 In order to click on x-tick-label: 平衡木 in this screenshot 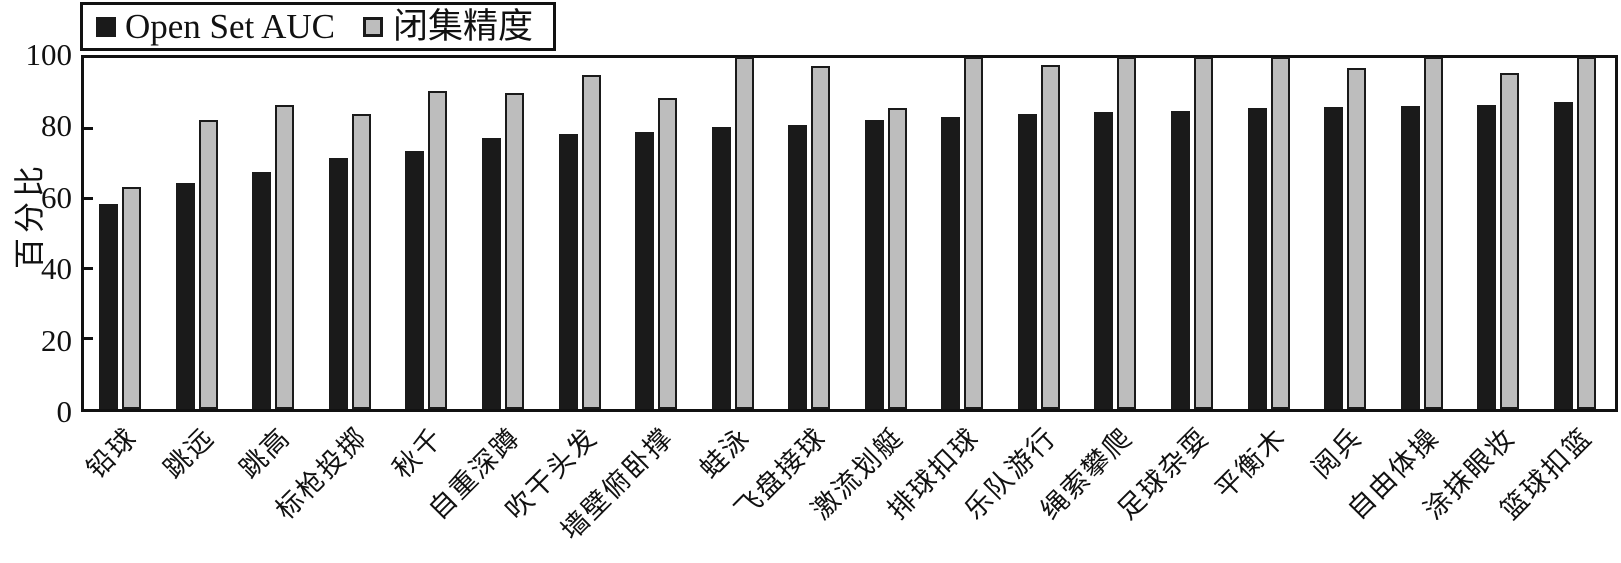, I will do `click(1250, 463)`.